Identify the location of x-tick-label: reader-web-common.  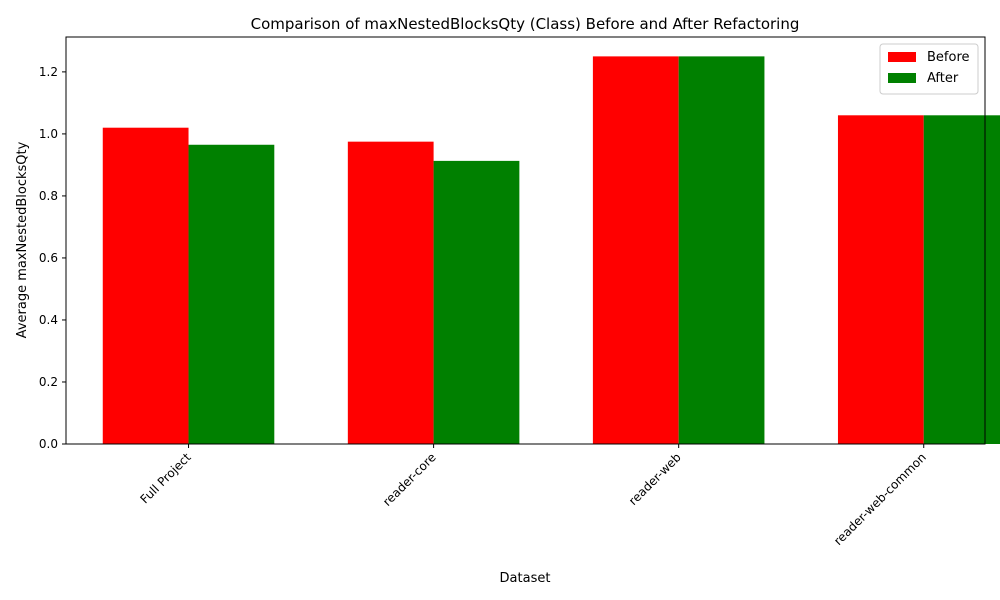
(880, 499).